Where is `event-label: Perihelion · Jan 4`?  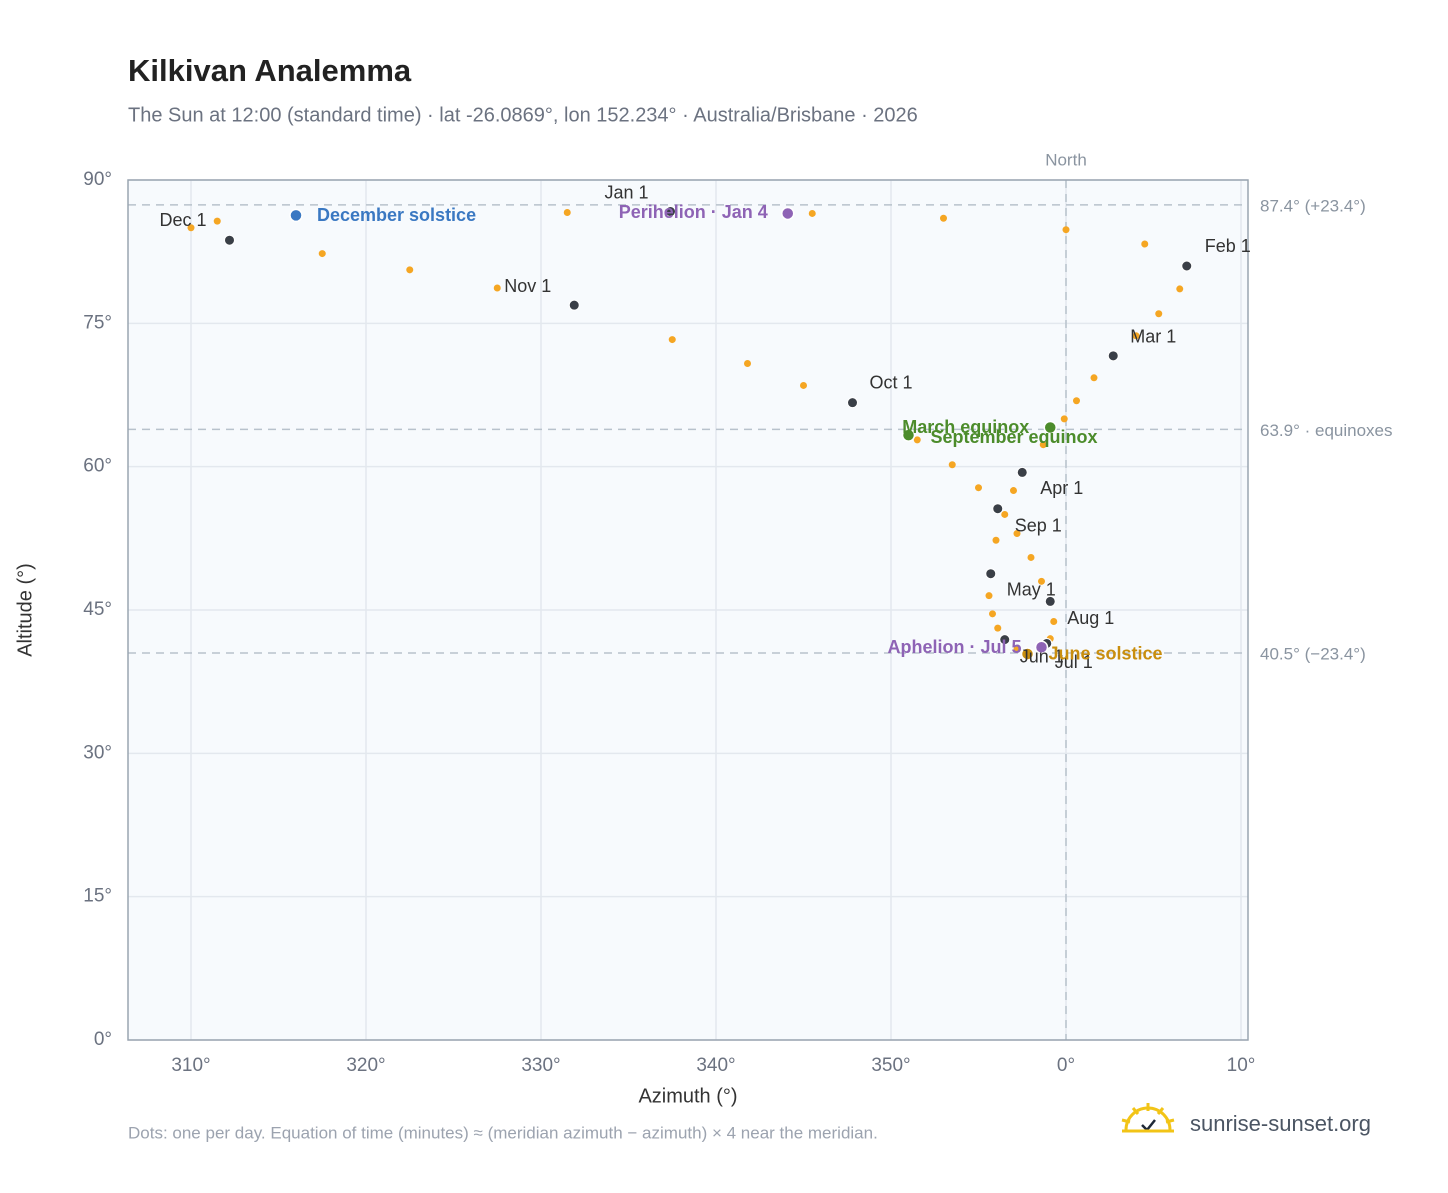 event-label: Perihelion · Jan 4 is located at coordinates (693, 212).